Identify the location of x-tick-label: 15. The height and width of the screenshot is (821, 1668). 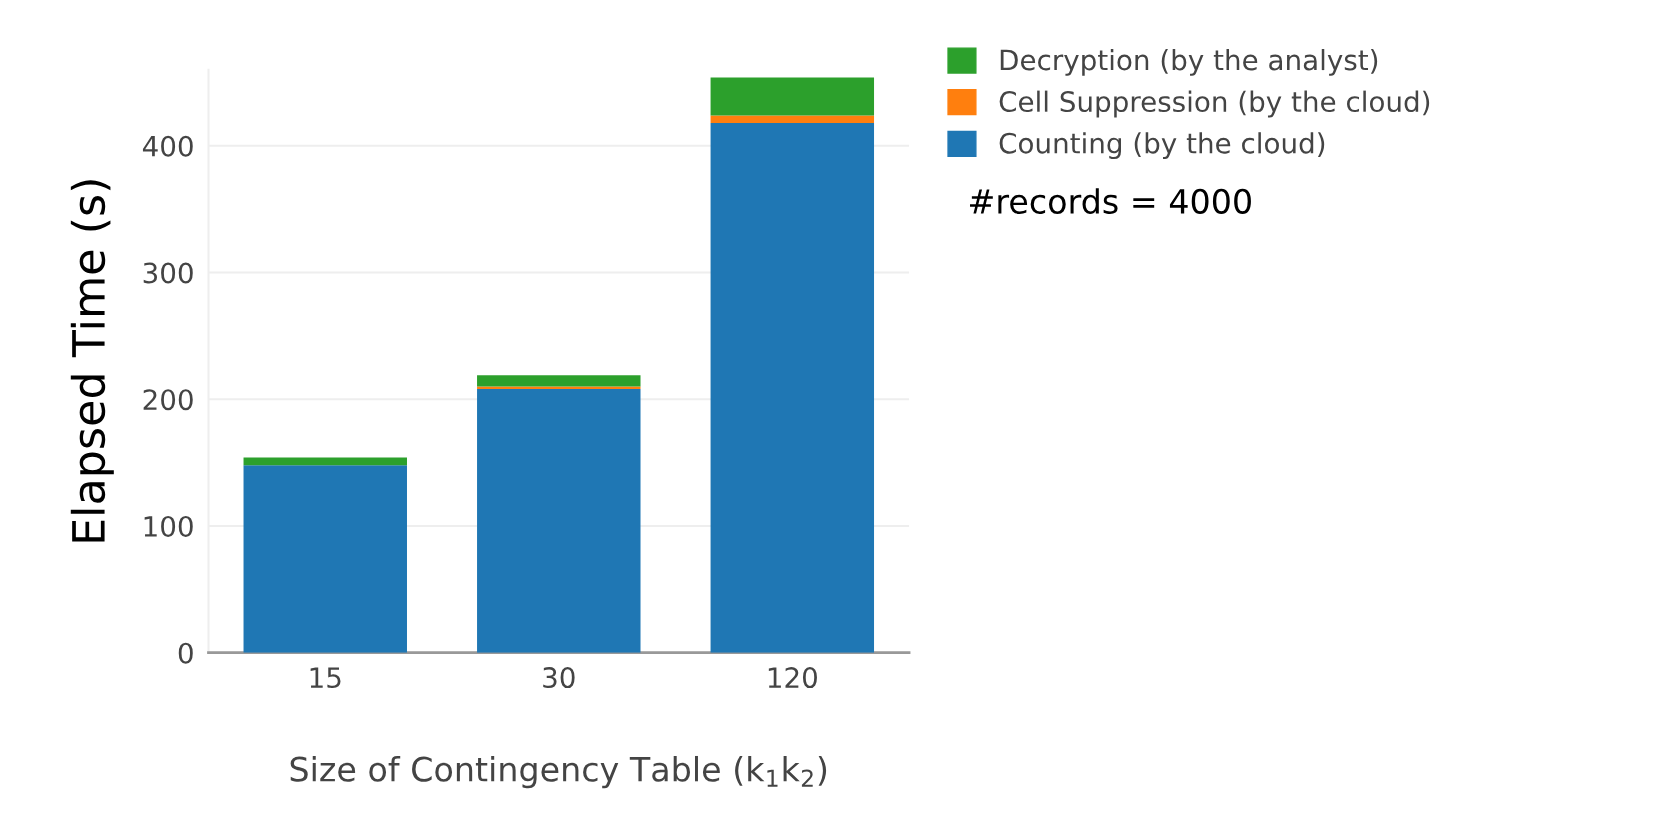
(325, 678).